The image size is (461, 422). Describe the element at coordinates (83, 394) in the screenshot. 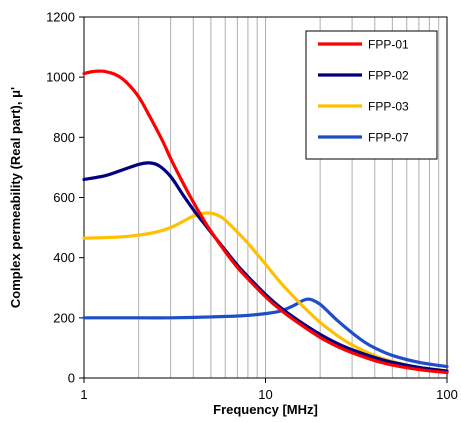

I see `x-tick-label: 1` at that location.